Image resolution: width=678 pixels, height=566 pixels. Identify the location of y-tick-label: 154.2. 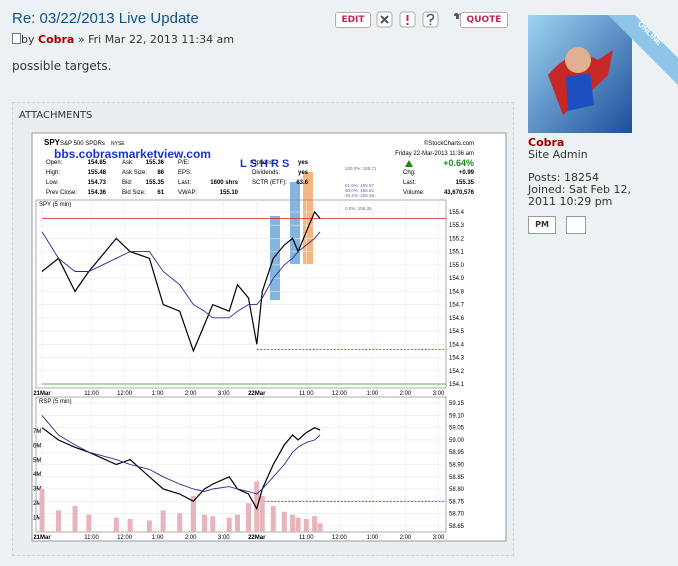
(457, 372).